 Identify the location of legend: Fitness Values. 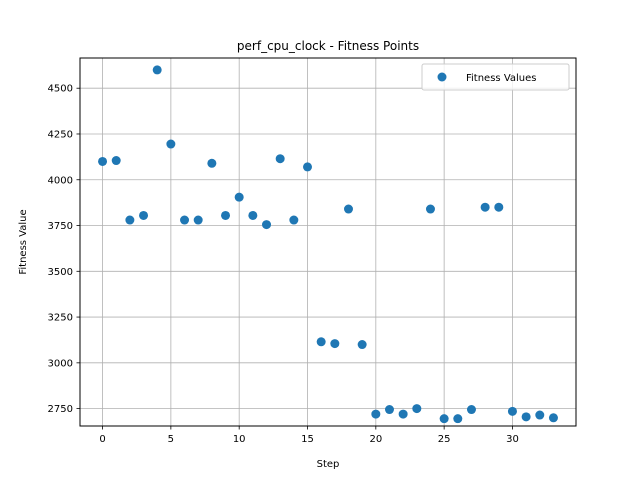
(495, 77).